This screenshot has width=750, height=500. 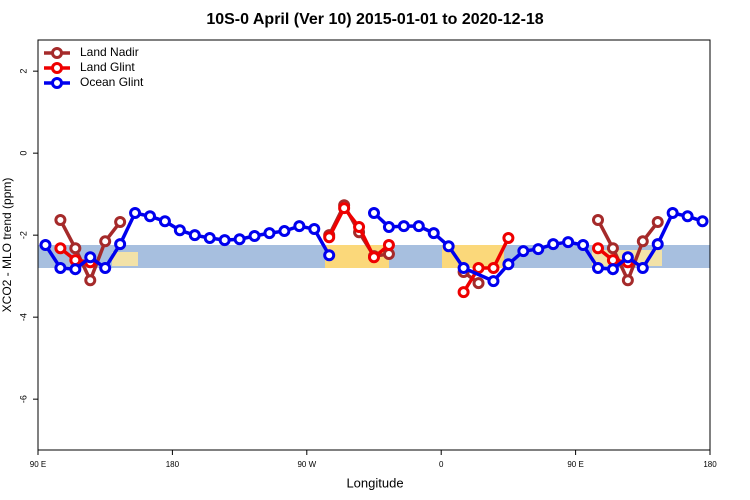 I want to click on y-axis-label: XCO2 - MLO trend (ppm), so click(x=7, y=245).